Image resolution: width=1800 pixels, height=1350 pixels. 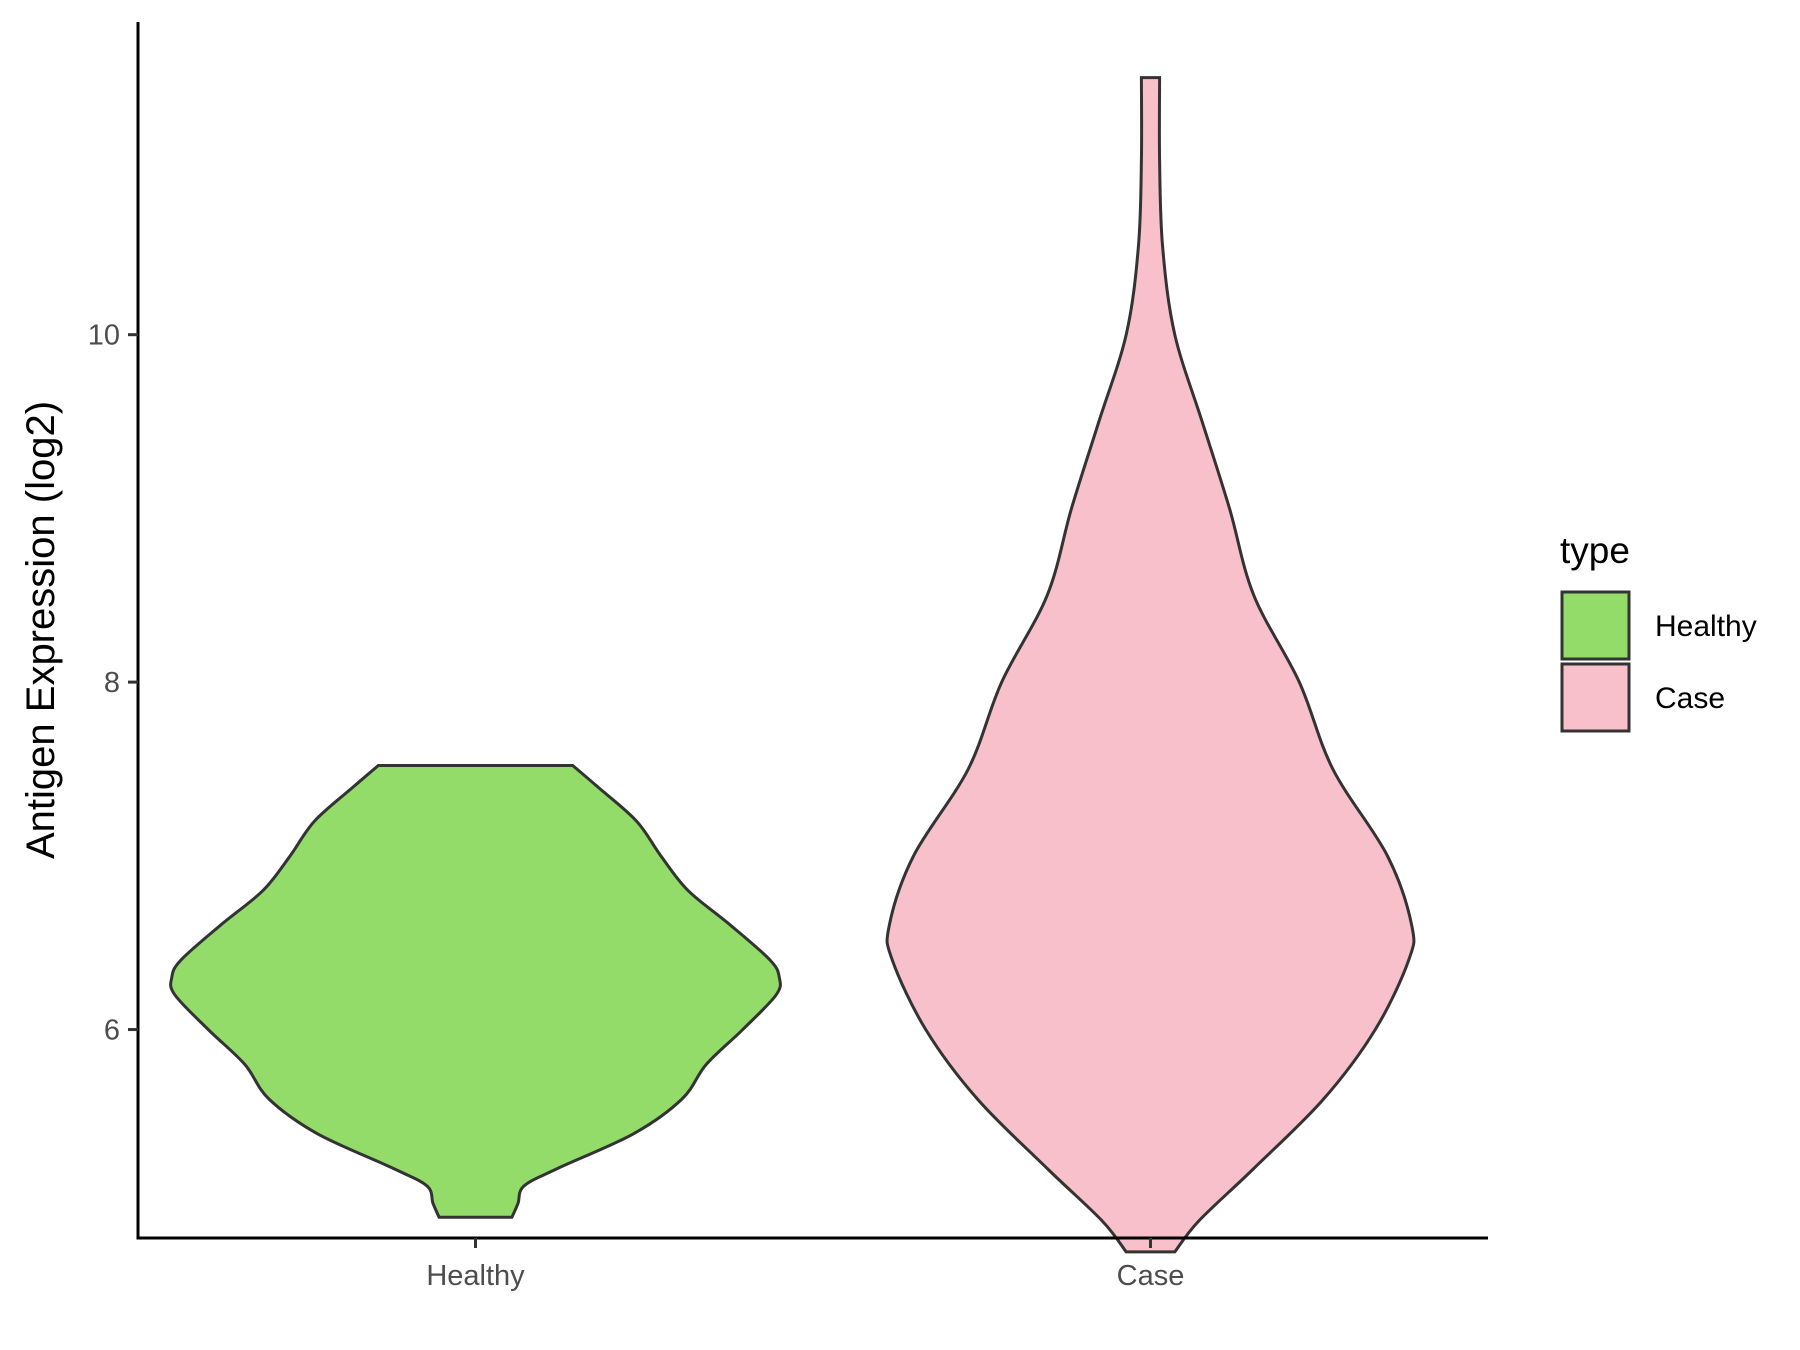 What do you see at coordinates (1595, 697) in the screenshot?
I see `legend-key-case` at bounding box center [1595, 697].